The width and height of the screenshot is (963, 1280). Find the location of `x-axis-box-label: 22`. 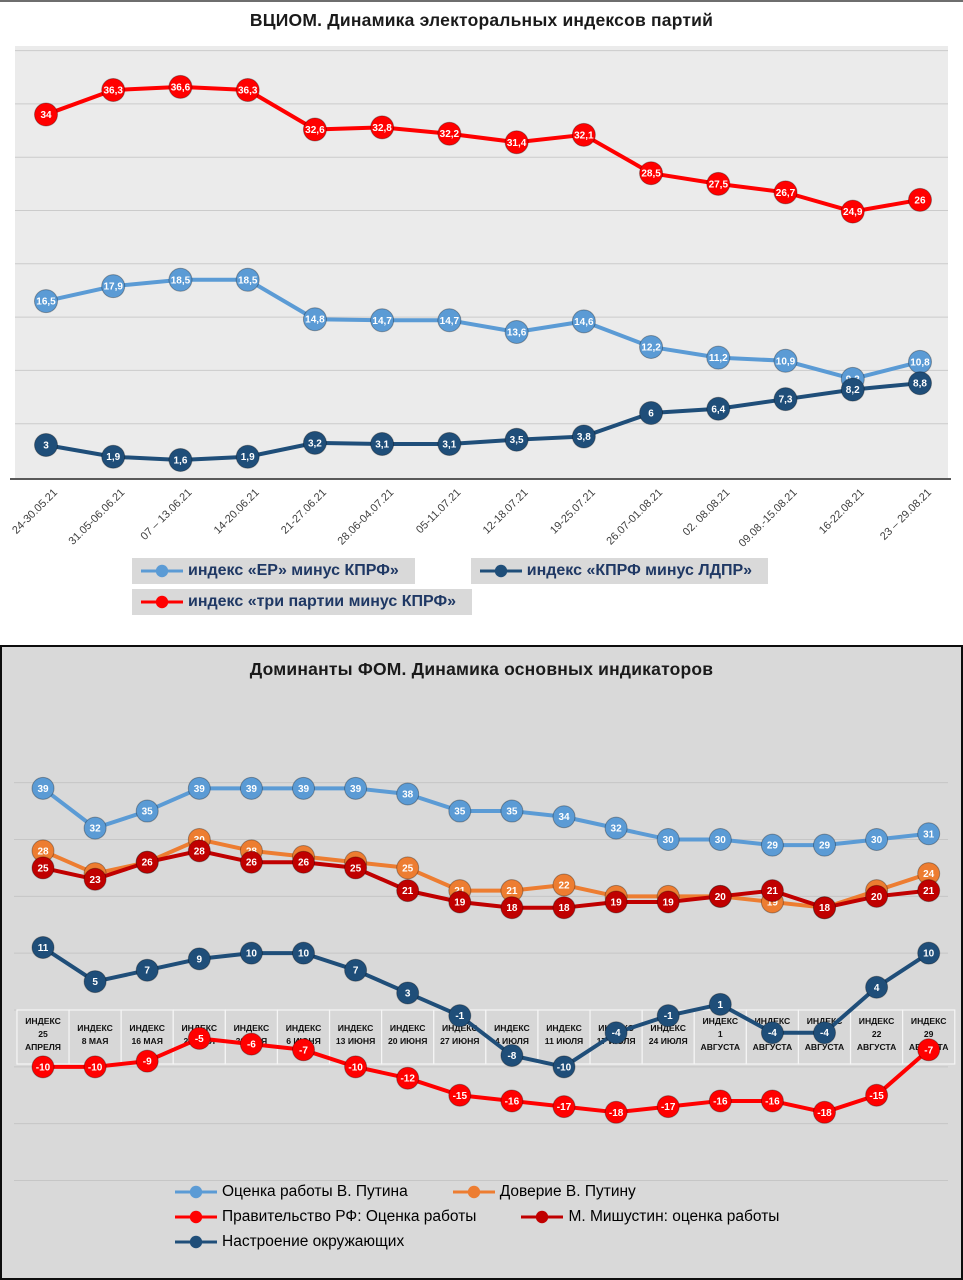

x-axis-box-label: 22 is located at coordinates (877, 1034).